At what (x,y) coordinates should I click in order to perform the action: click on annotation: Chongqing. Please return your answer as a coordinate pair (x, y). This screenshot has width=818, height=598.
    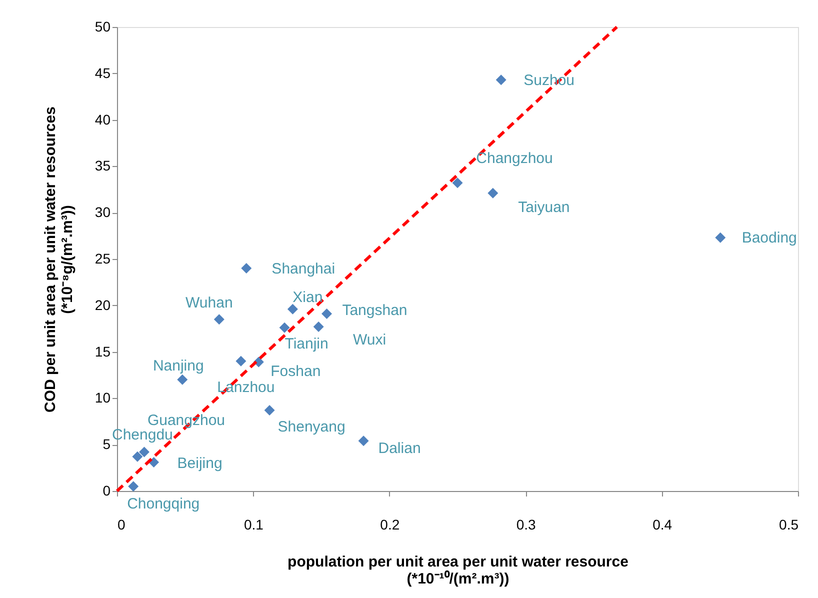
    Looking at the image, I should click on (163, 503).